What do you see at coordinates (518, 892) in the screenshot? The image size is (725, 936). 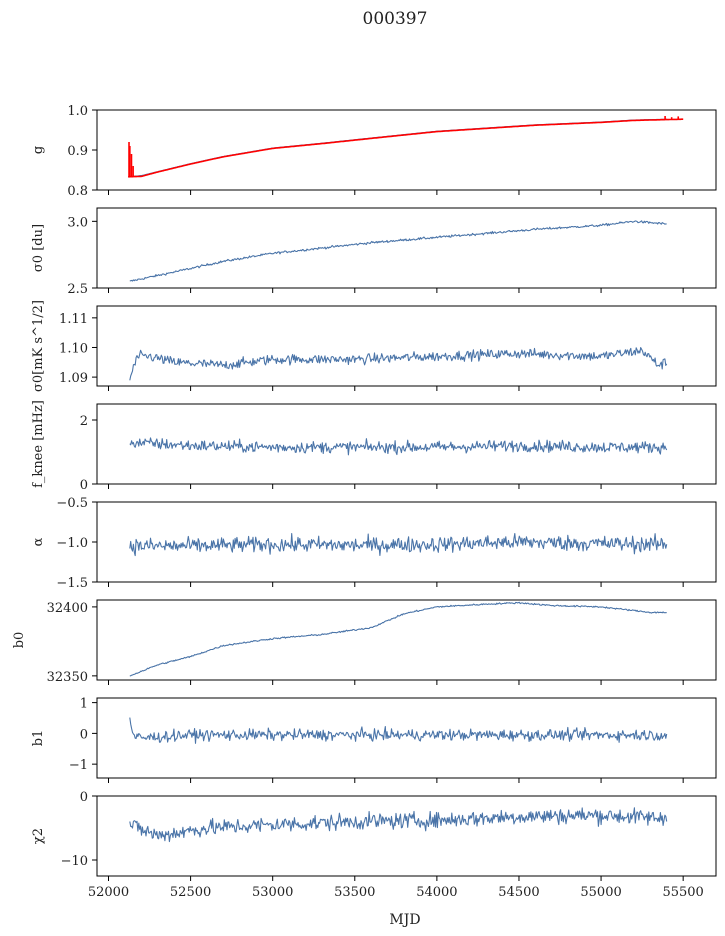 I see `x-tick-label: 54500` at bounding box center [518, 892].